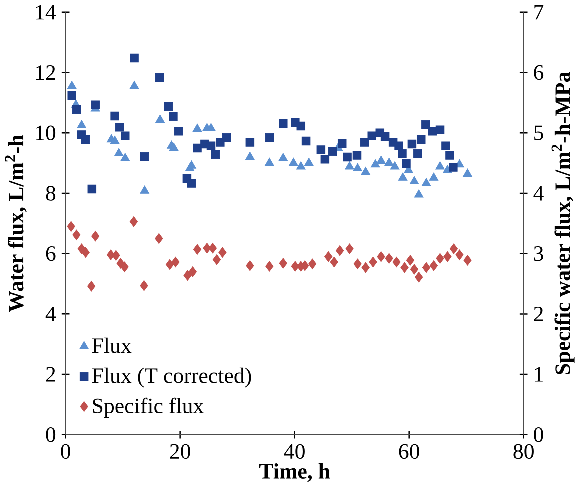  What do you see at coordinates (112, 346) in the screenshot?
I see `legend-label: Flux` at bounding box center [112, 346].